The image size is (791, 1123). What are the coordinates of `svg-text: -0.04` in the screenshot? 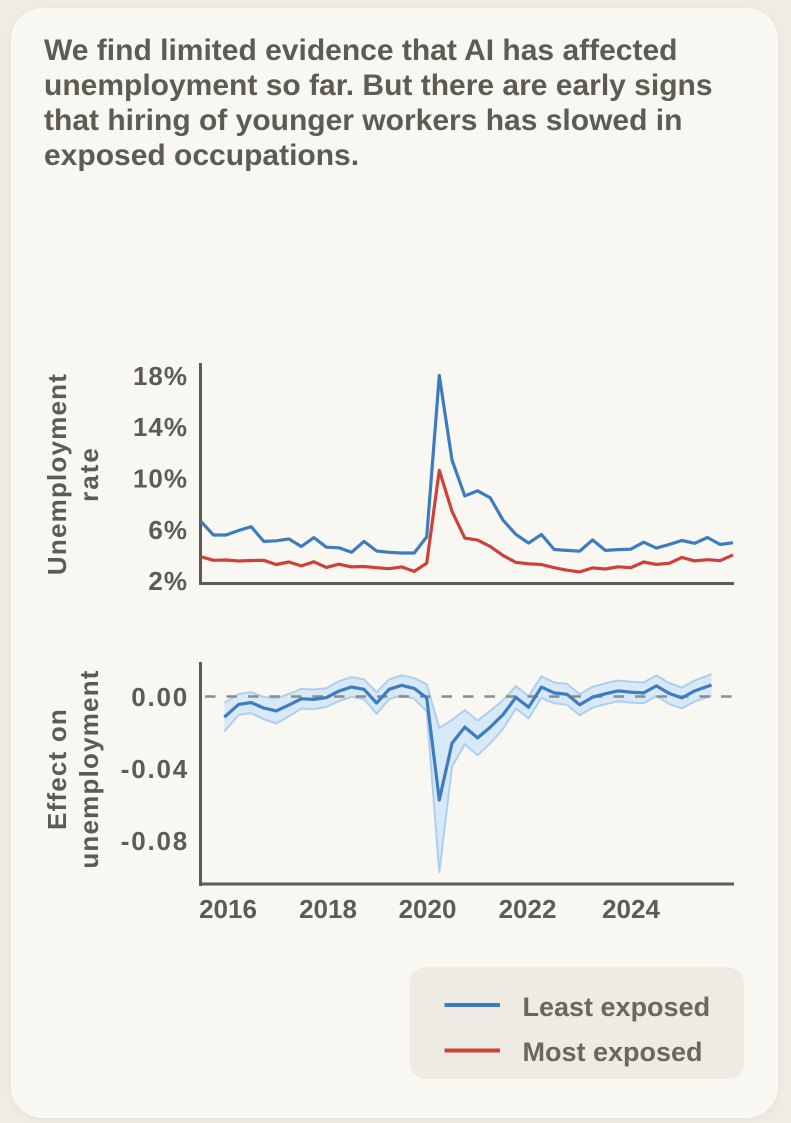 It's located at (155, 769).